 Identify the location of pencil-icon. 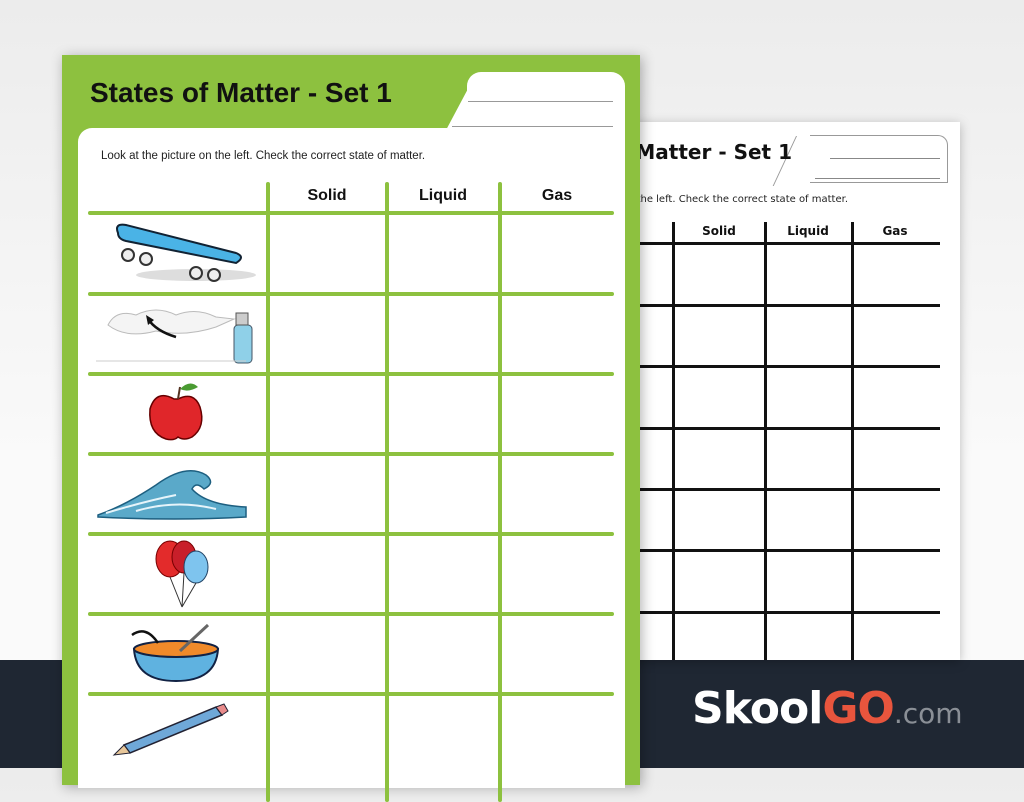
(170, 729).